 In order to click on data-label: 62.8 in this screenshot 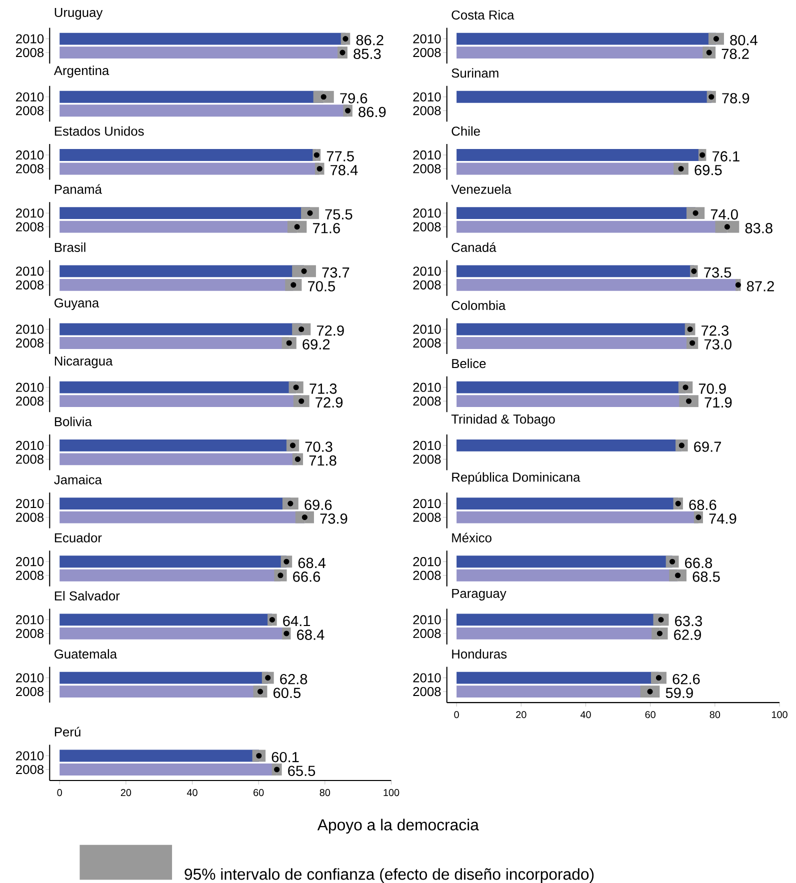, I will do `click(293, 679)`.